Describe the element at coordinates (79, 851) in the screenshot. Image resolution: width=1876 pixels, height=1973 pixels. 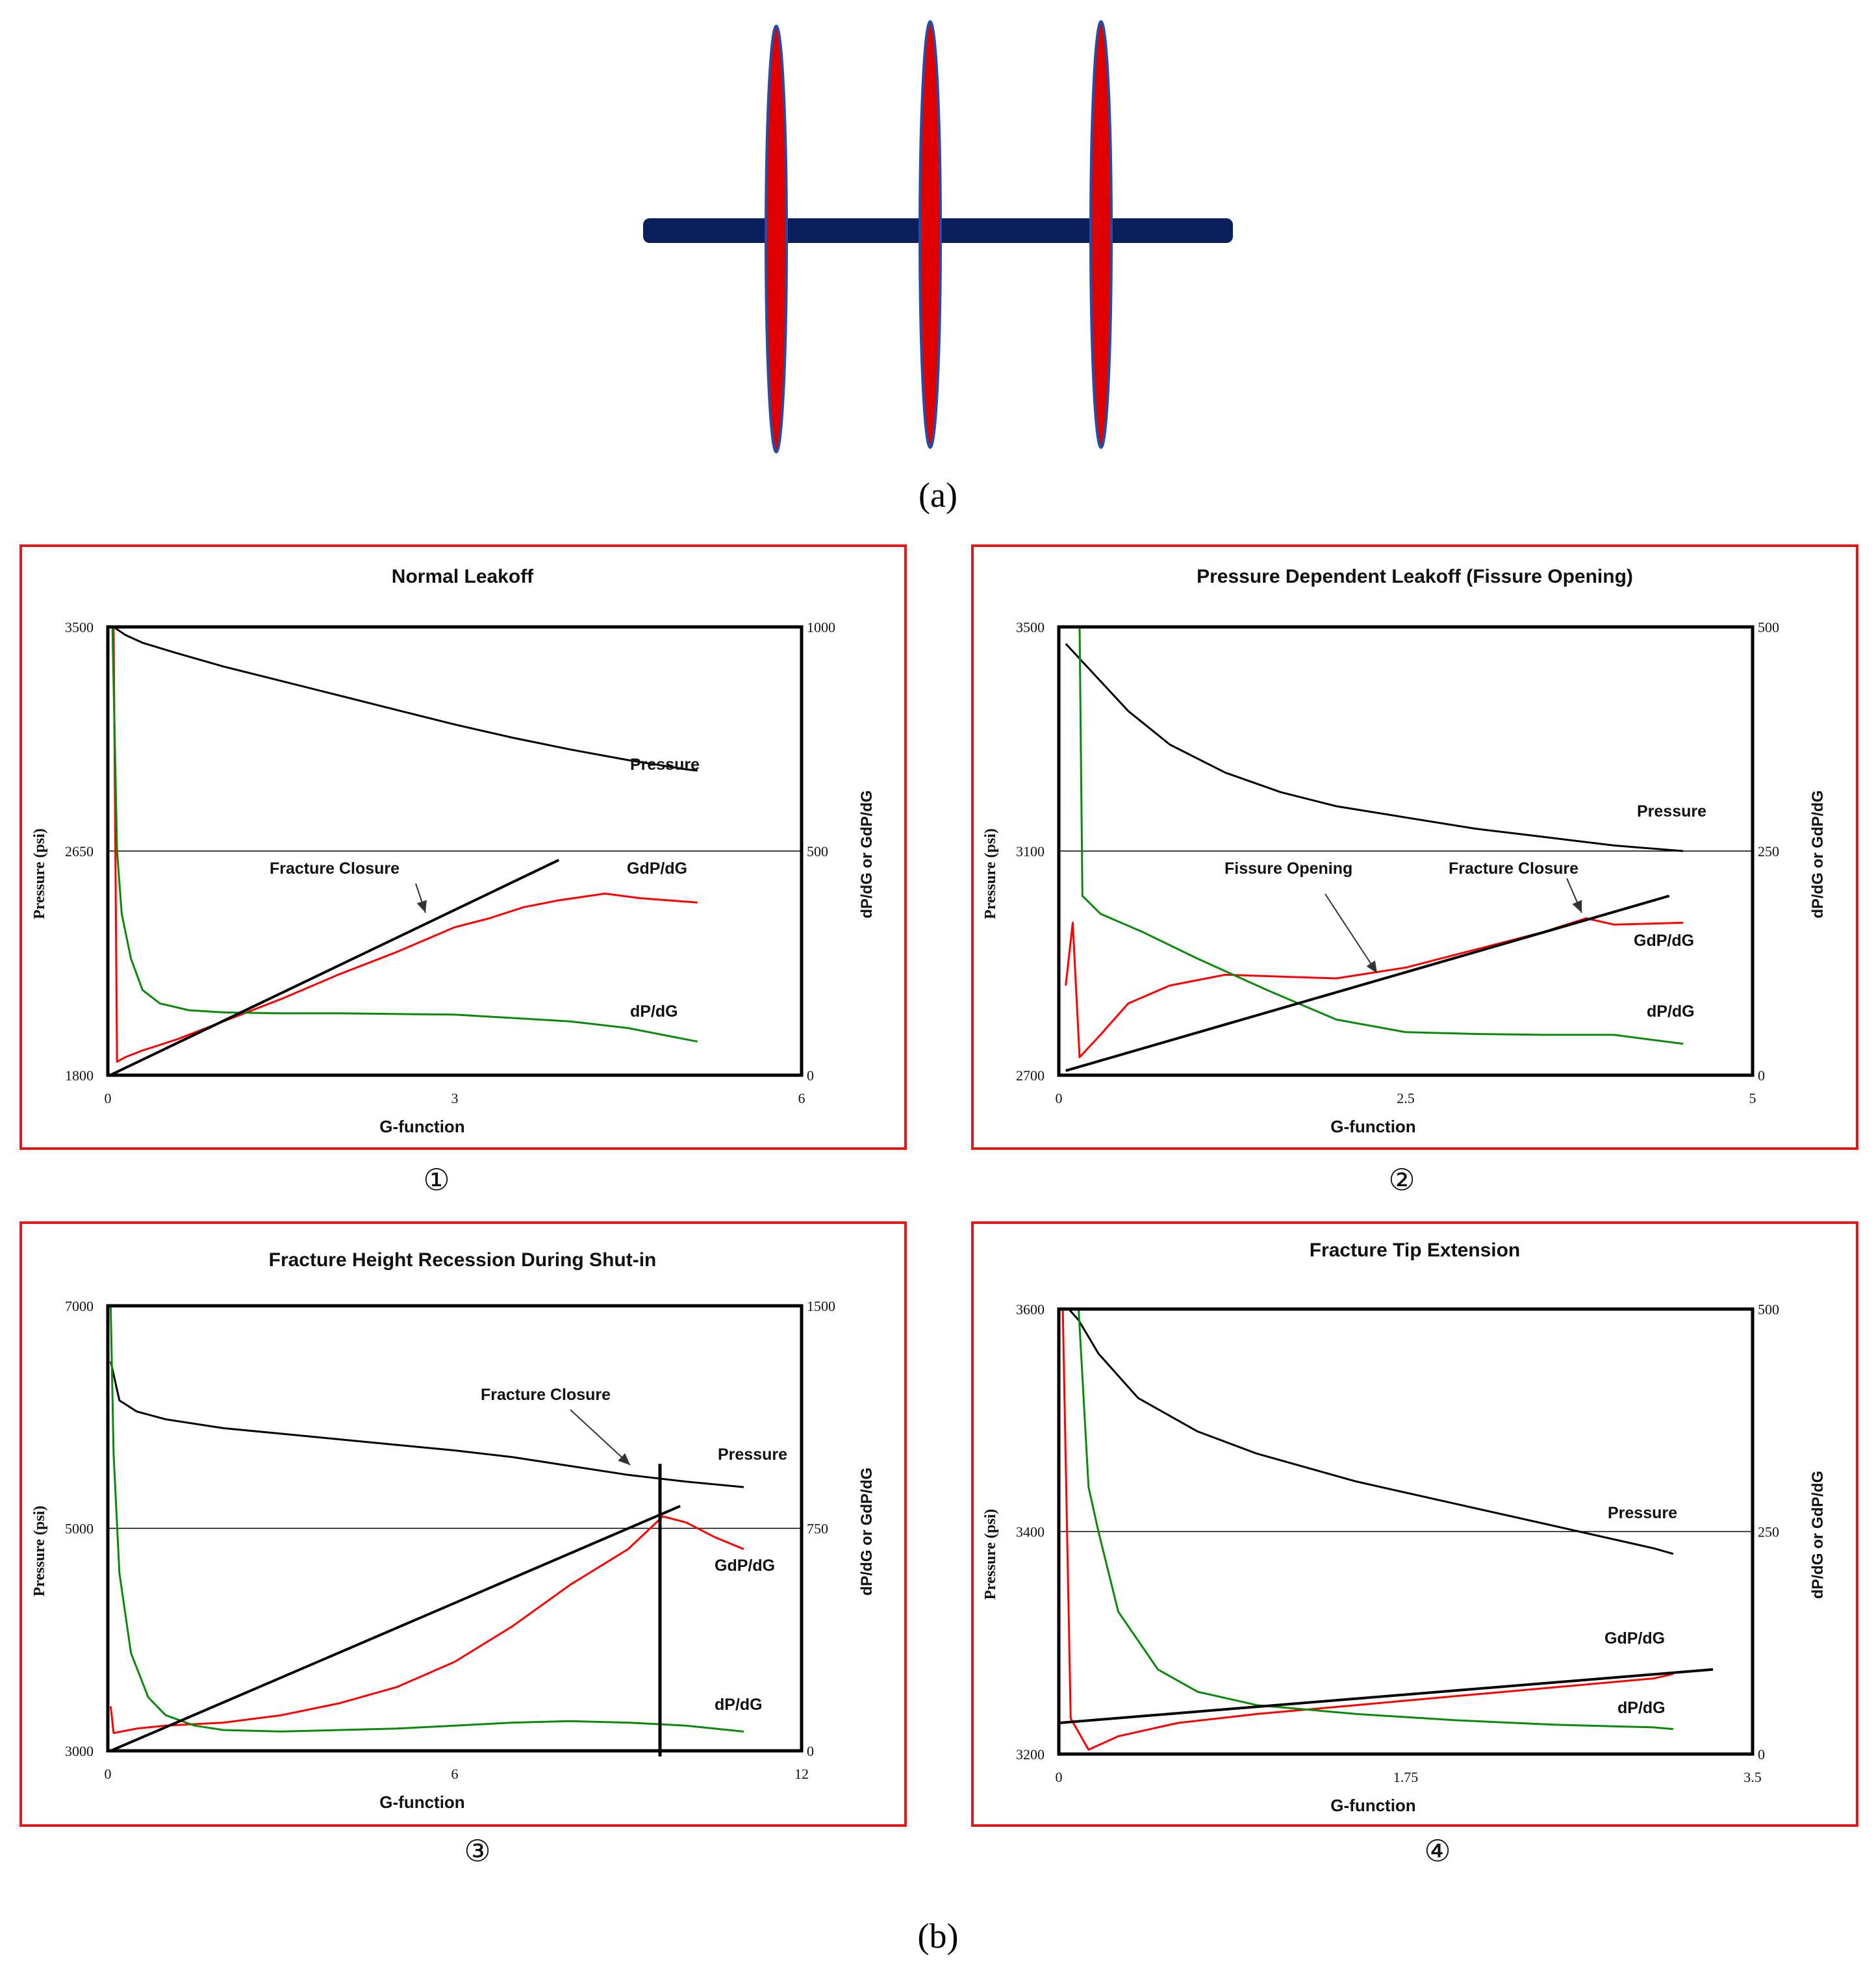
I see `y-tick-label: 2650` at that location.